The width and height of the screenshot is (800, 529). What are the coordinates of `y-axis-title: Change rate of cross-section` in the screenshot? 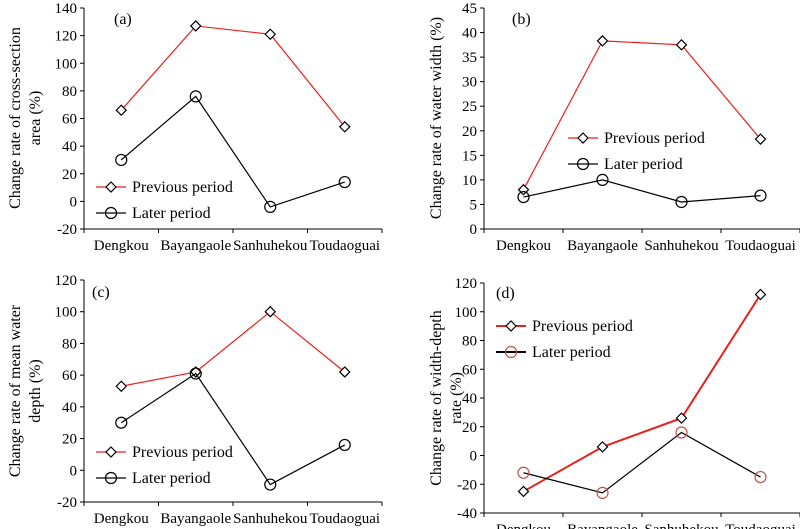 It's located at (15, 118).